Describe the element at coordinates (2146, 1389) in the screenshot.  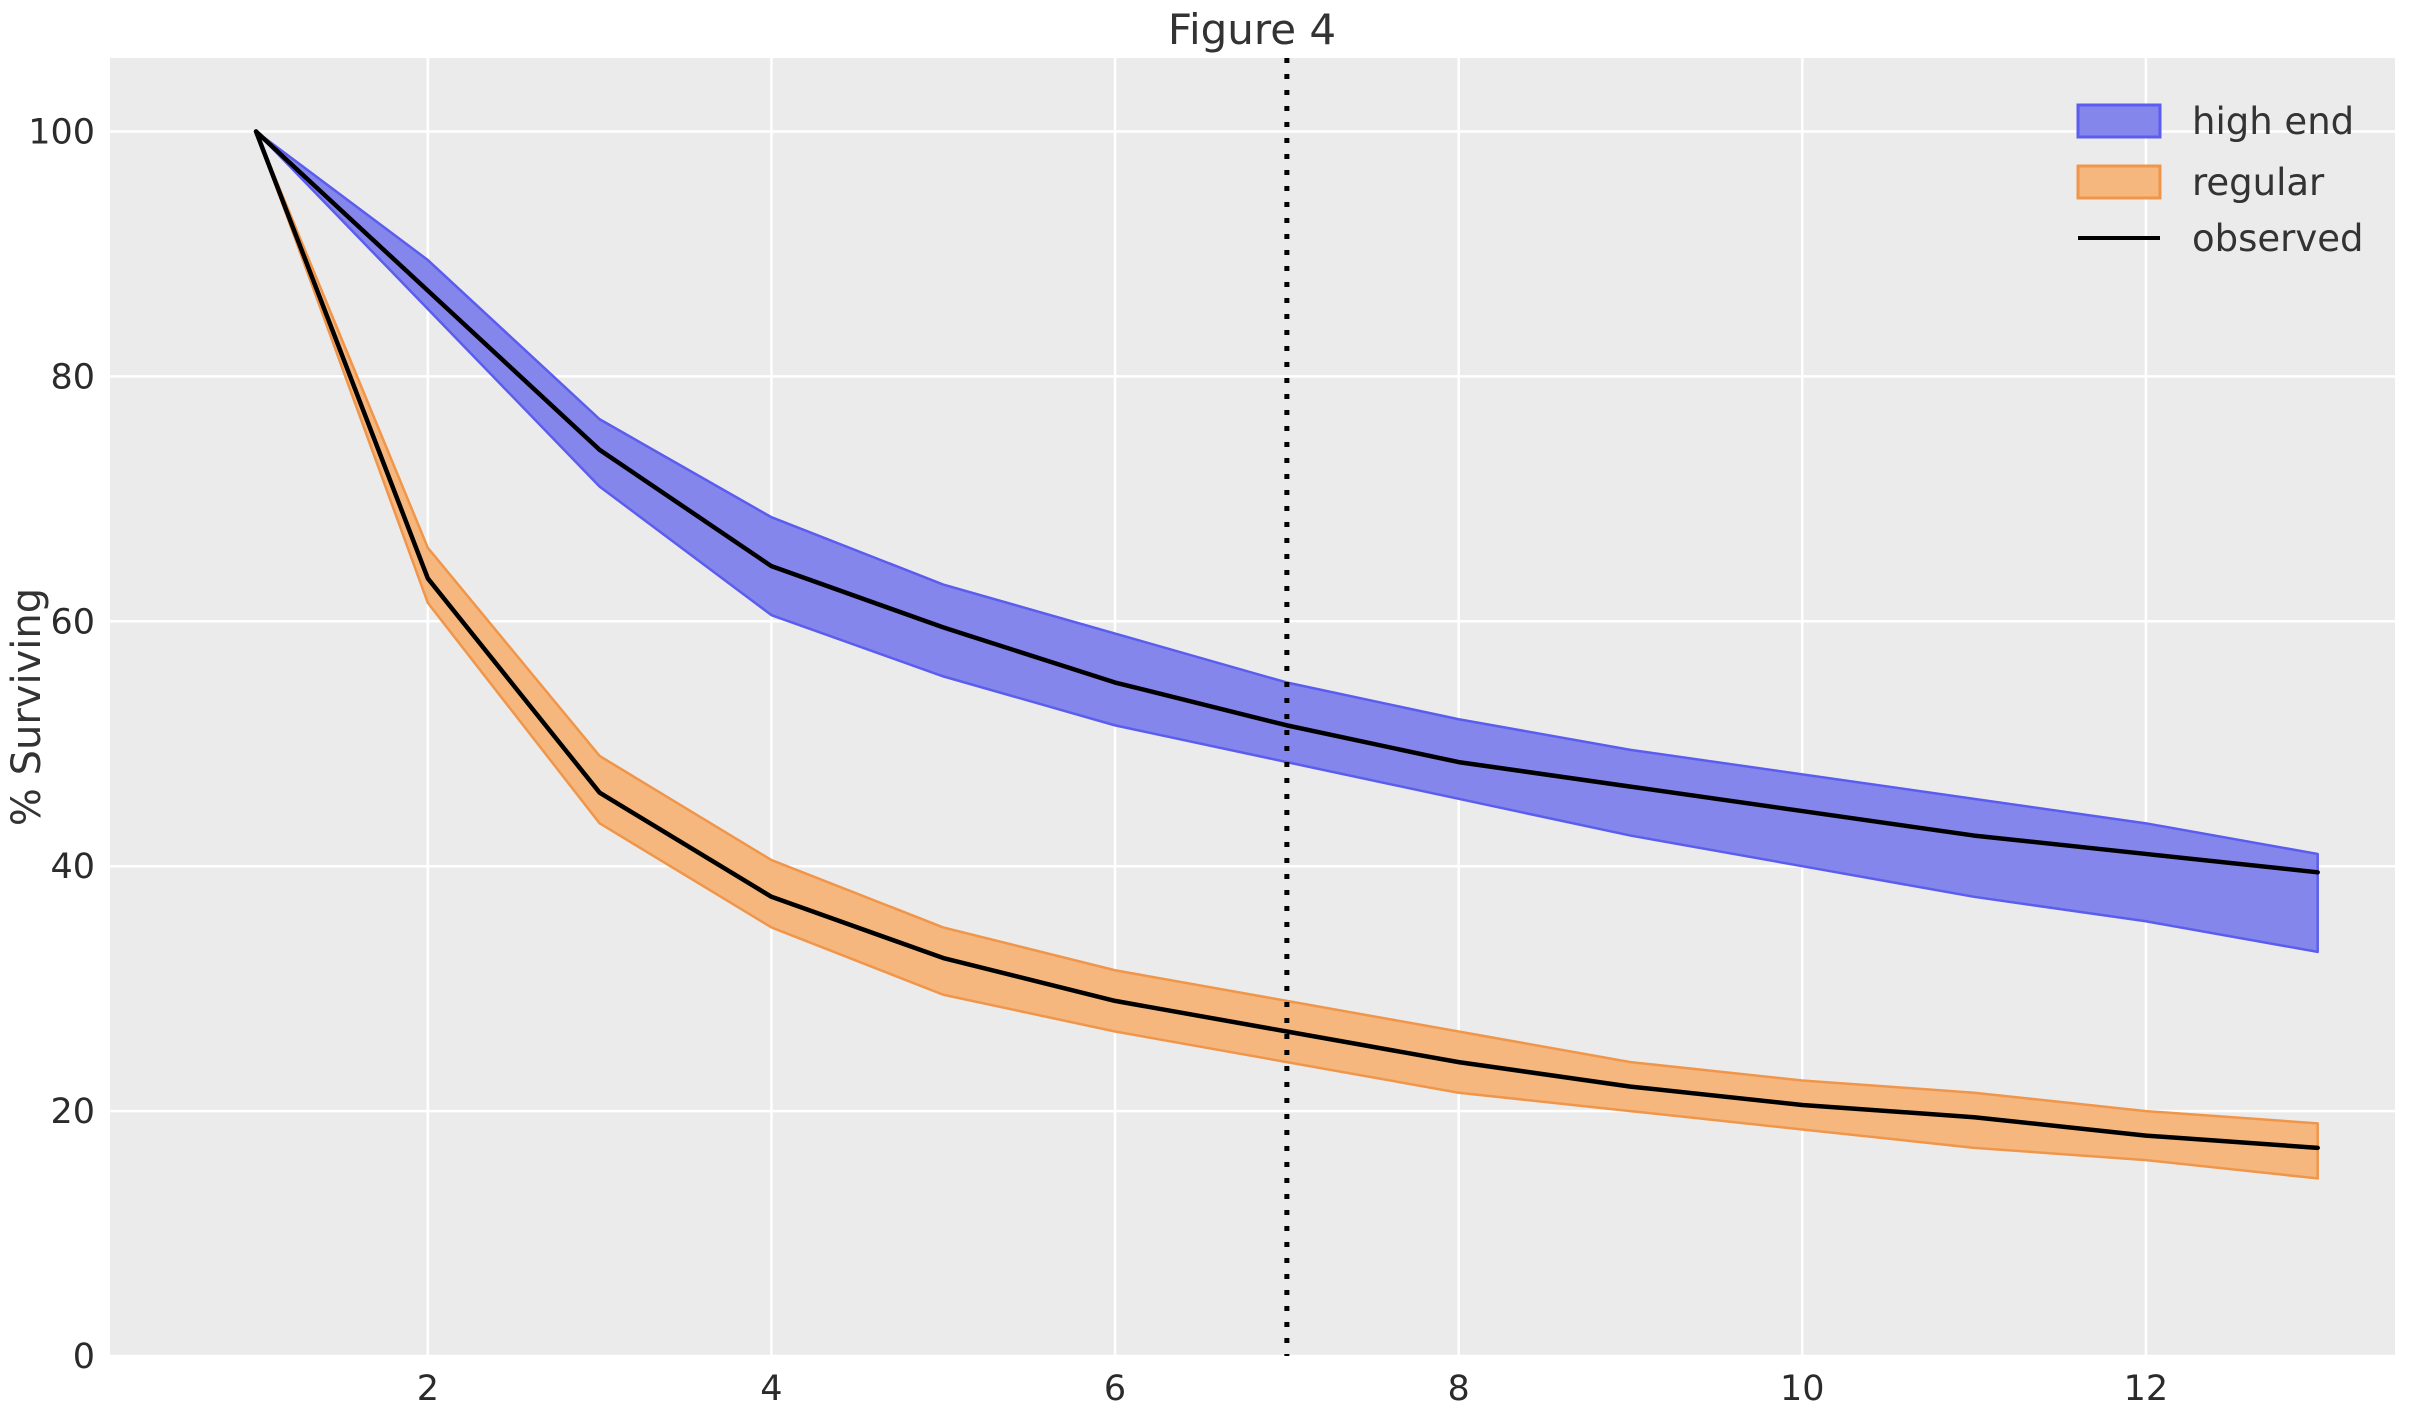
I see `x-tick-label-12: 12` at that location.